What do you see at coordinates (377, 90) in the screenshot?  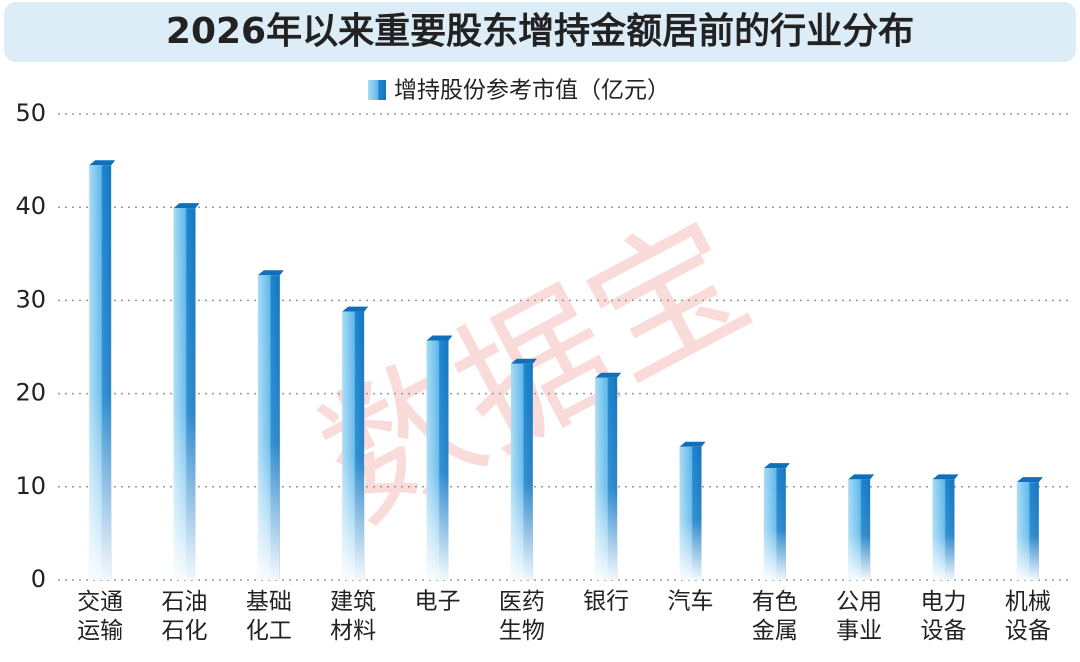 I see `legend-swatch` at bounding box center [377, 90].